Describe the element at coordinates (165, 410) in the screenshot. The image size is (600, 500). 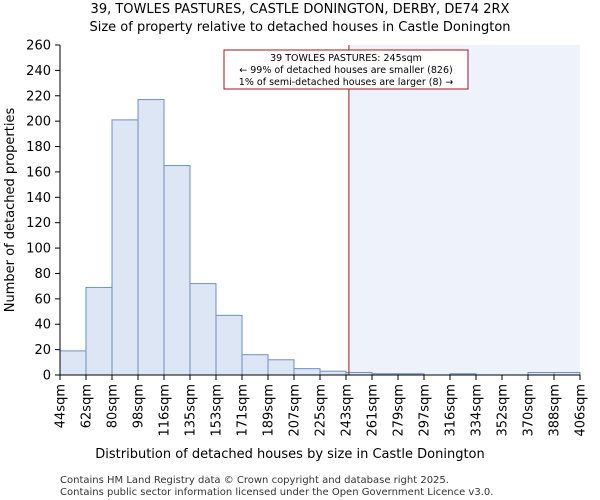
I see `x-tick-label-4: 116sqm` at that location.